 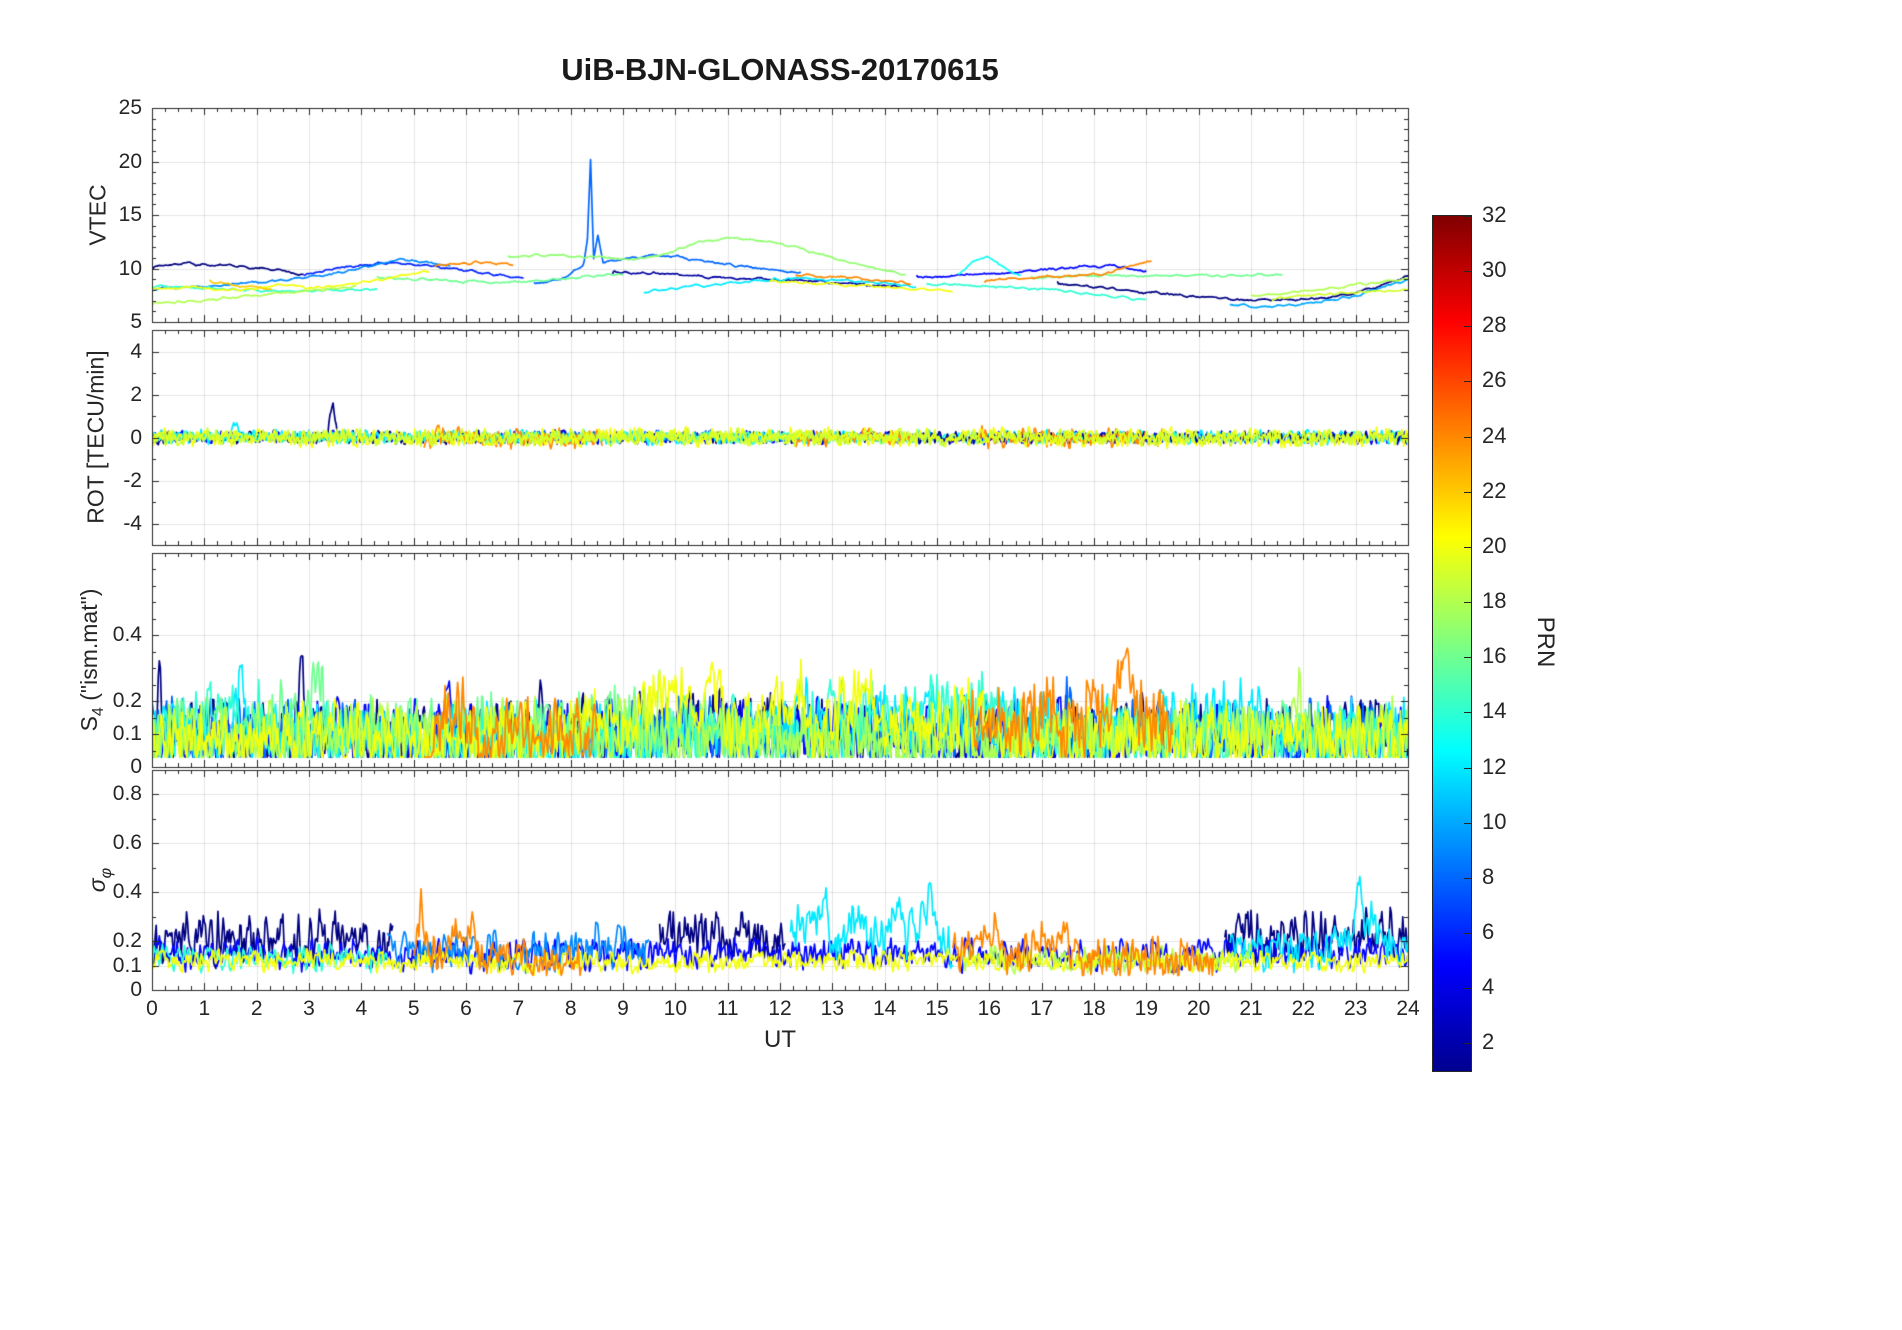 I want to click on colorbar-tick-label: 4, so click(x=1488, y=987).